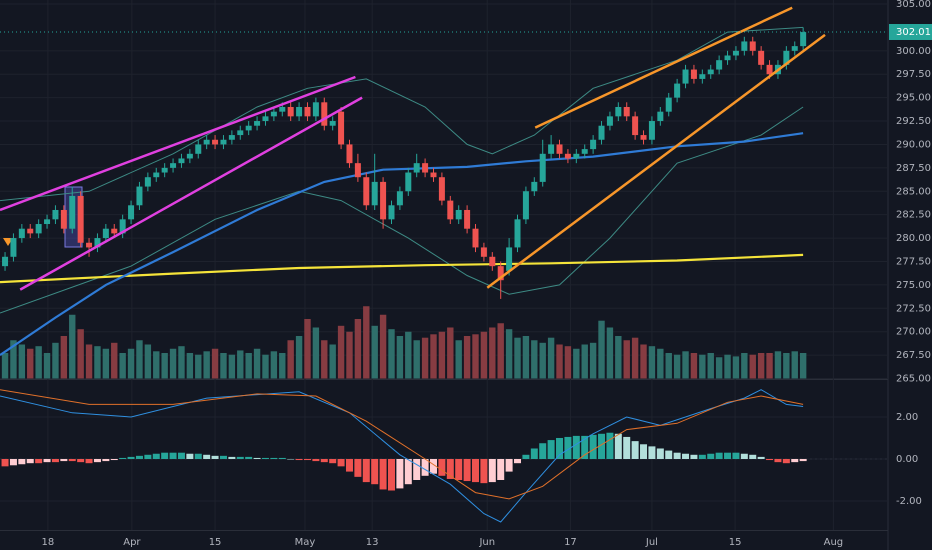 The image size is (932, 550). Describe the element at coordinates (834, 542) in the screenshot. I see `x-tick-label: Aug` at that location.